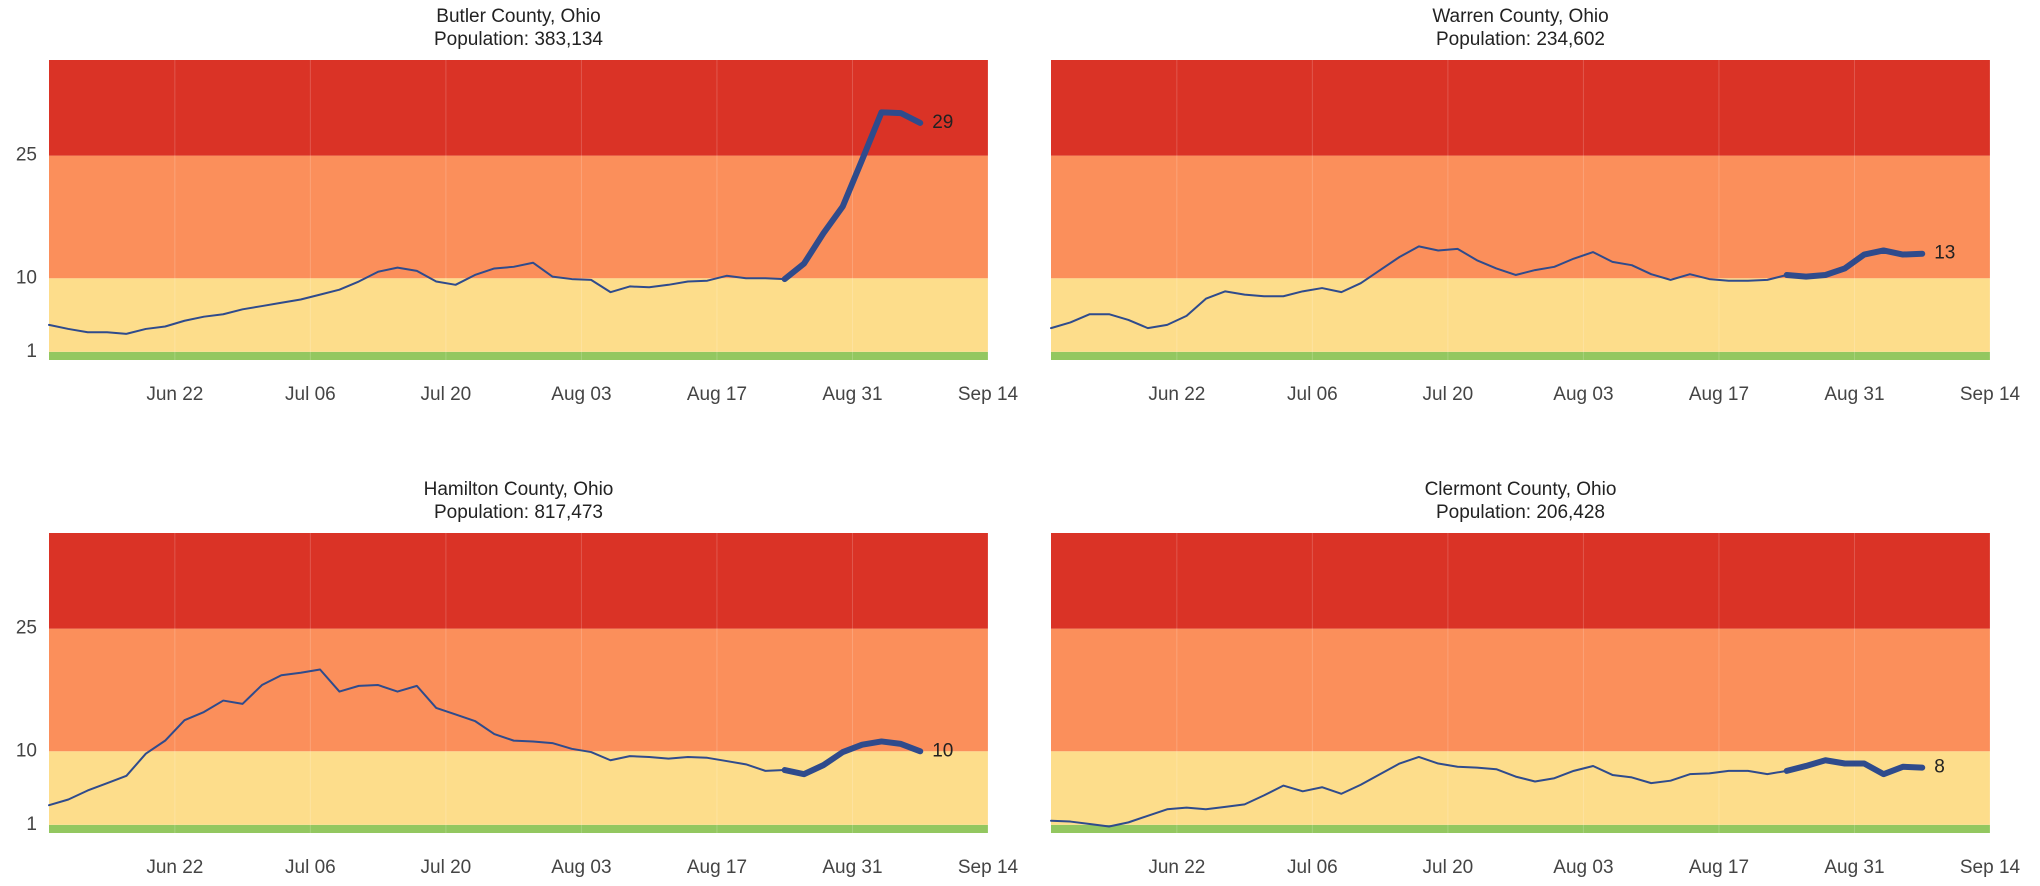  What do you see at coordinates (1521, 489) in the screenshot?
I see `panel-title: Clermont County, Ohio` at bounding box center [1521, 489].